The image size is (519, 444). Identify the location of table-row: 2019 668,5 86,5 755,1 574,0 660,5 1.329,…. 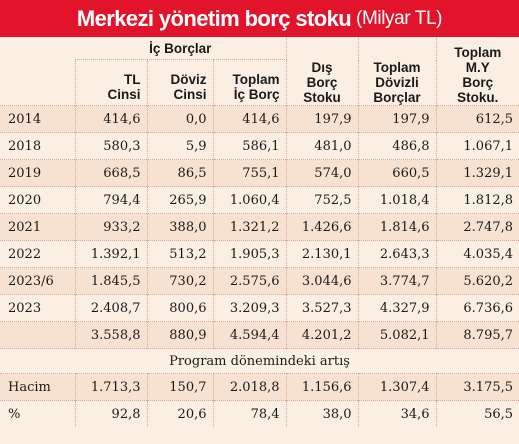
(259, 173).